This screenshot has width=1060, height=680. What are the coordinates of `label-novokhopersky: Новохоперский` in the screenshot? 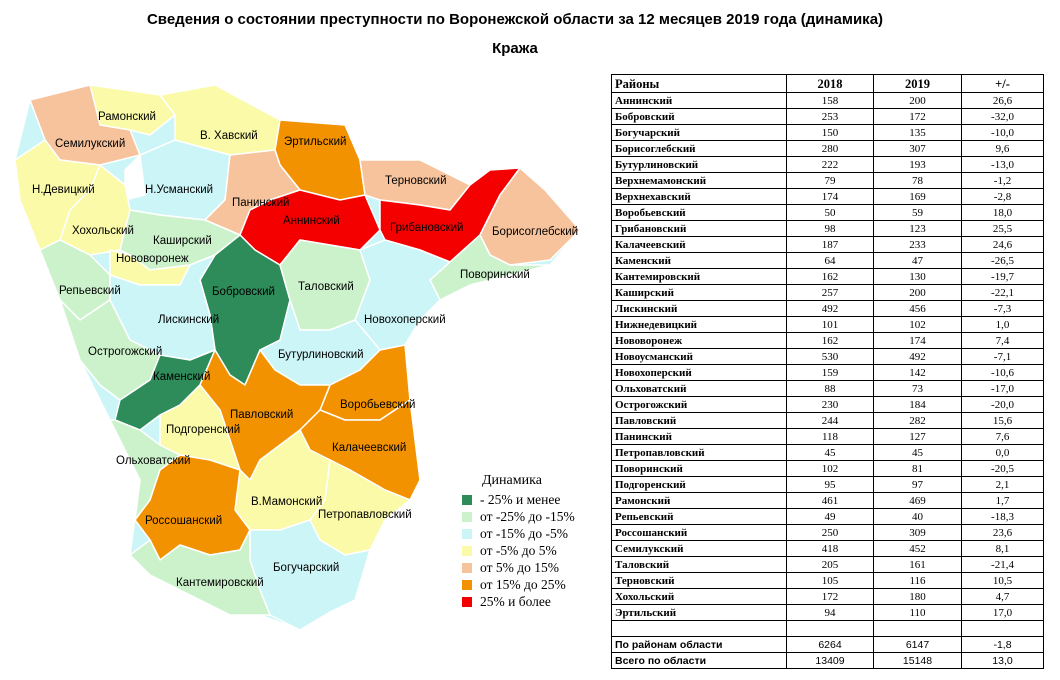 It's located at (405, 320).